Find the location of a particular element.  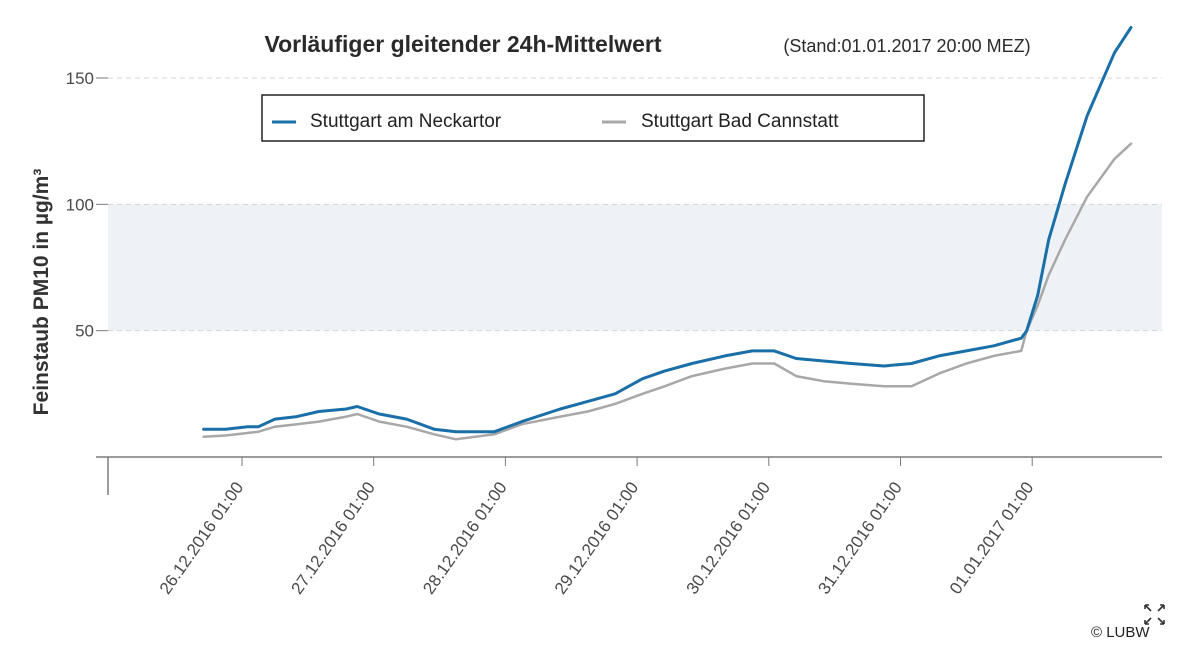

chart-title: Vorläufiger gleitender 24h-Mittelwert is located at coordinates (462, 44).